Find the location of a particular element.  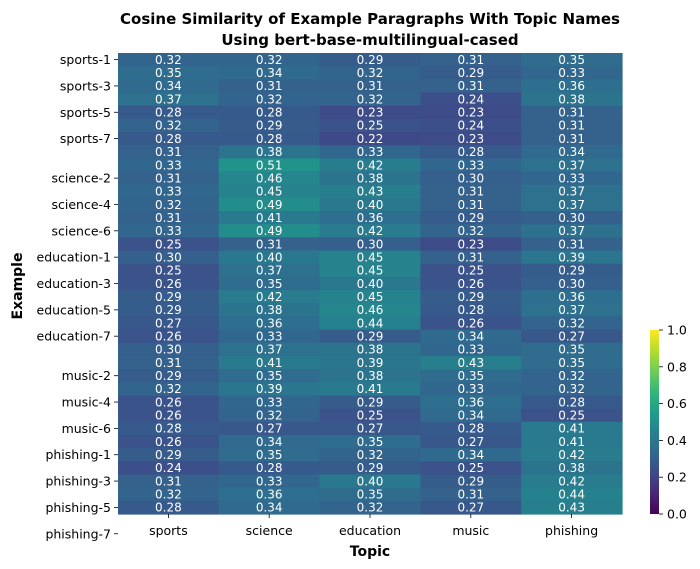

cell-value-label: 0.46 is located at coordinates (269, 178).